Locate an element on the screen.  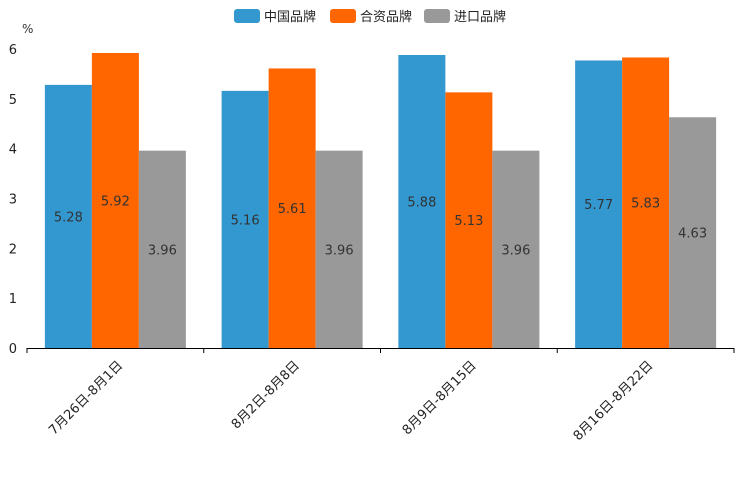
y-tick-label: 6 is located at coordinates (13, 50).